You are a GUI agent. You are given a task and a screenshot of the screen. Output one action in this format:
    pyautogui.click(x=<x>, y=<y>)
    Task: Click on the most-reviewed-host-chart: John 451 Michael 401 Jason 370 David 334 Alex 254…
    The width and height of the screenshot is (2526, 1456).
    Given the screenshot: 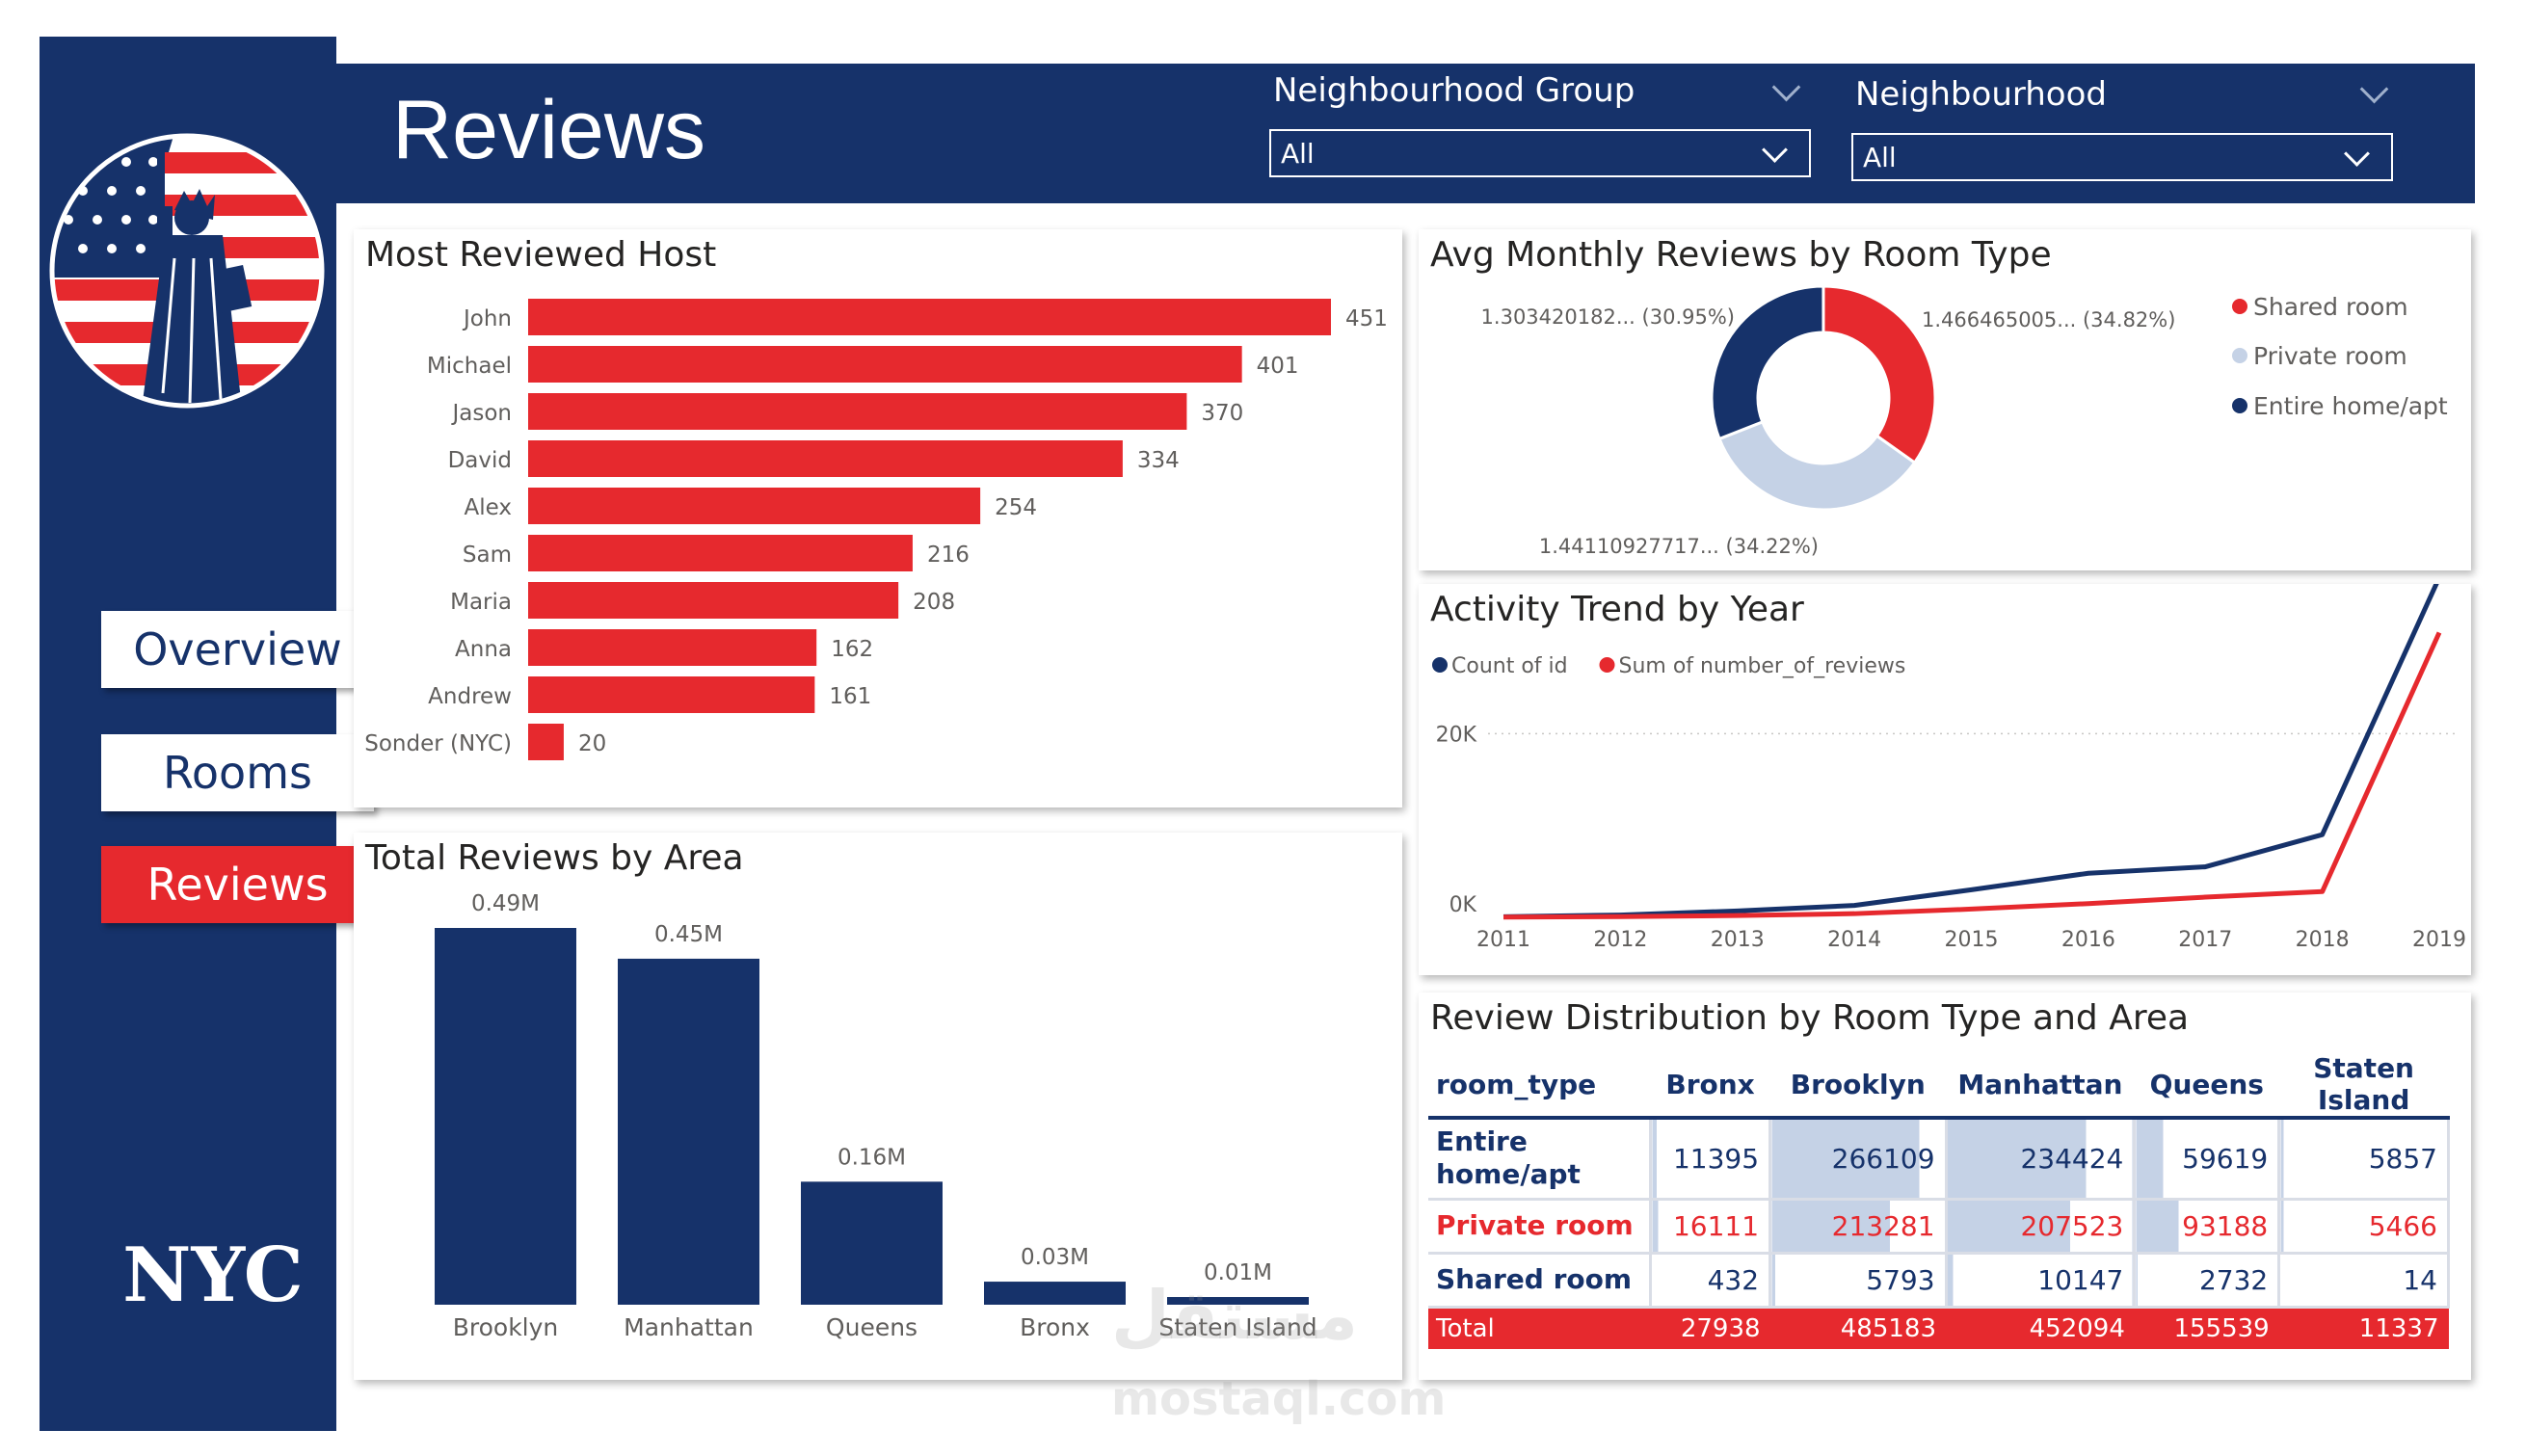 What is the action you would take?
    pyautogui.click(x=878, y=542)
    